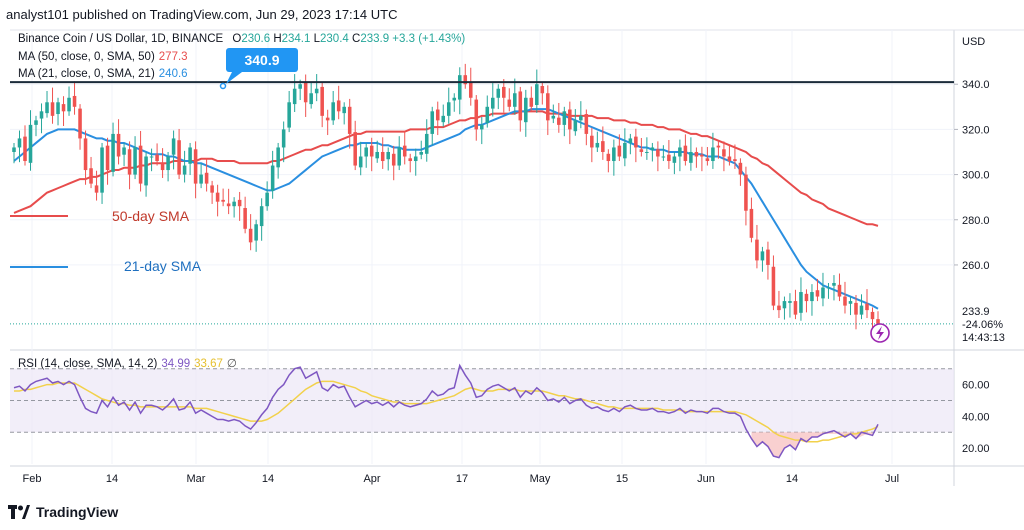 Image resolution: width=1024 pixels, height=530 pixels. I want to click on time-tick-label: Mar, so click(196, 479).